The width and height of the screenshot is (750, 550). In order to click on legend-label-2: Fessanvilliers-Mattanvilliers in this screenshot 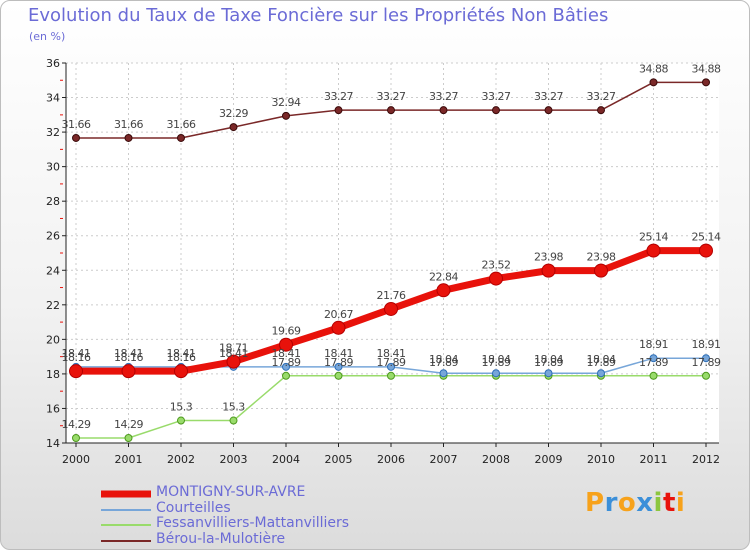, I will do `click(253, 523)`.